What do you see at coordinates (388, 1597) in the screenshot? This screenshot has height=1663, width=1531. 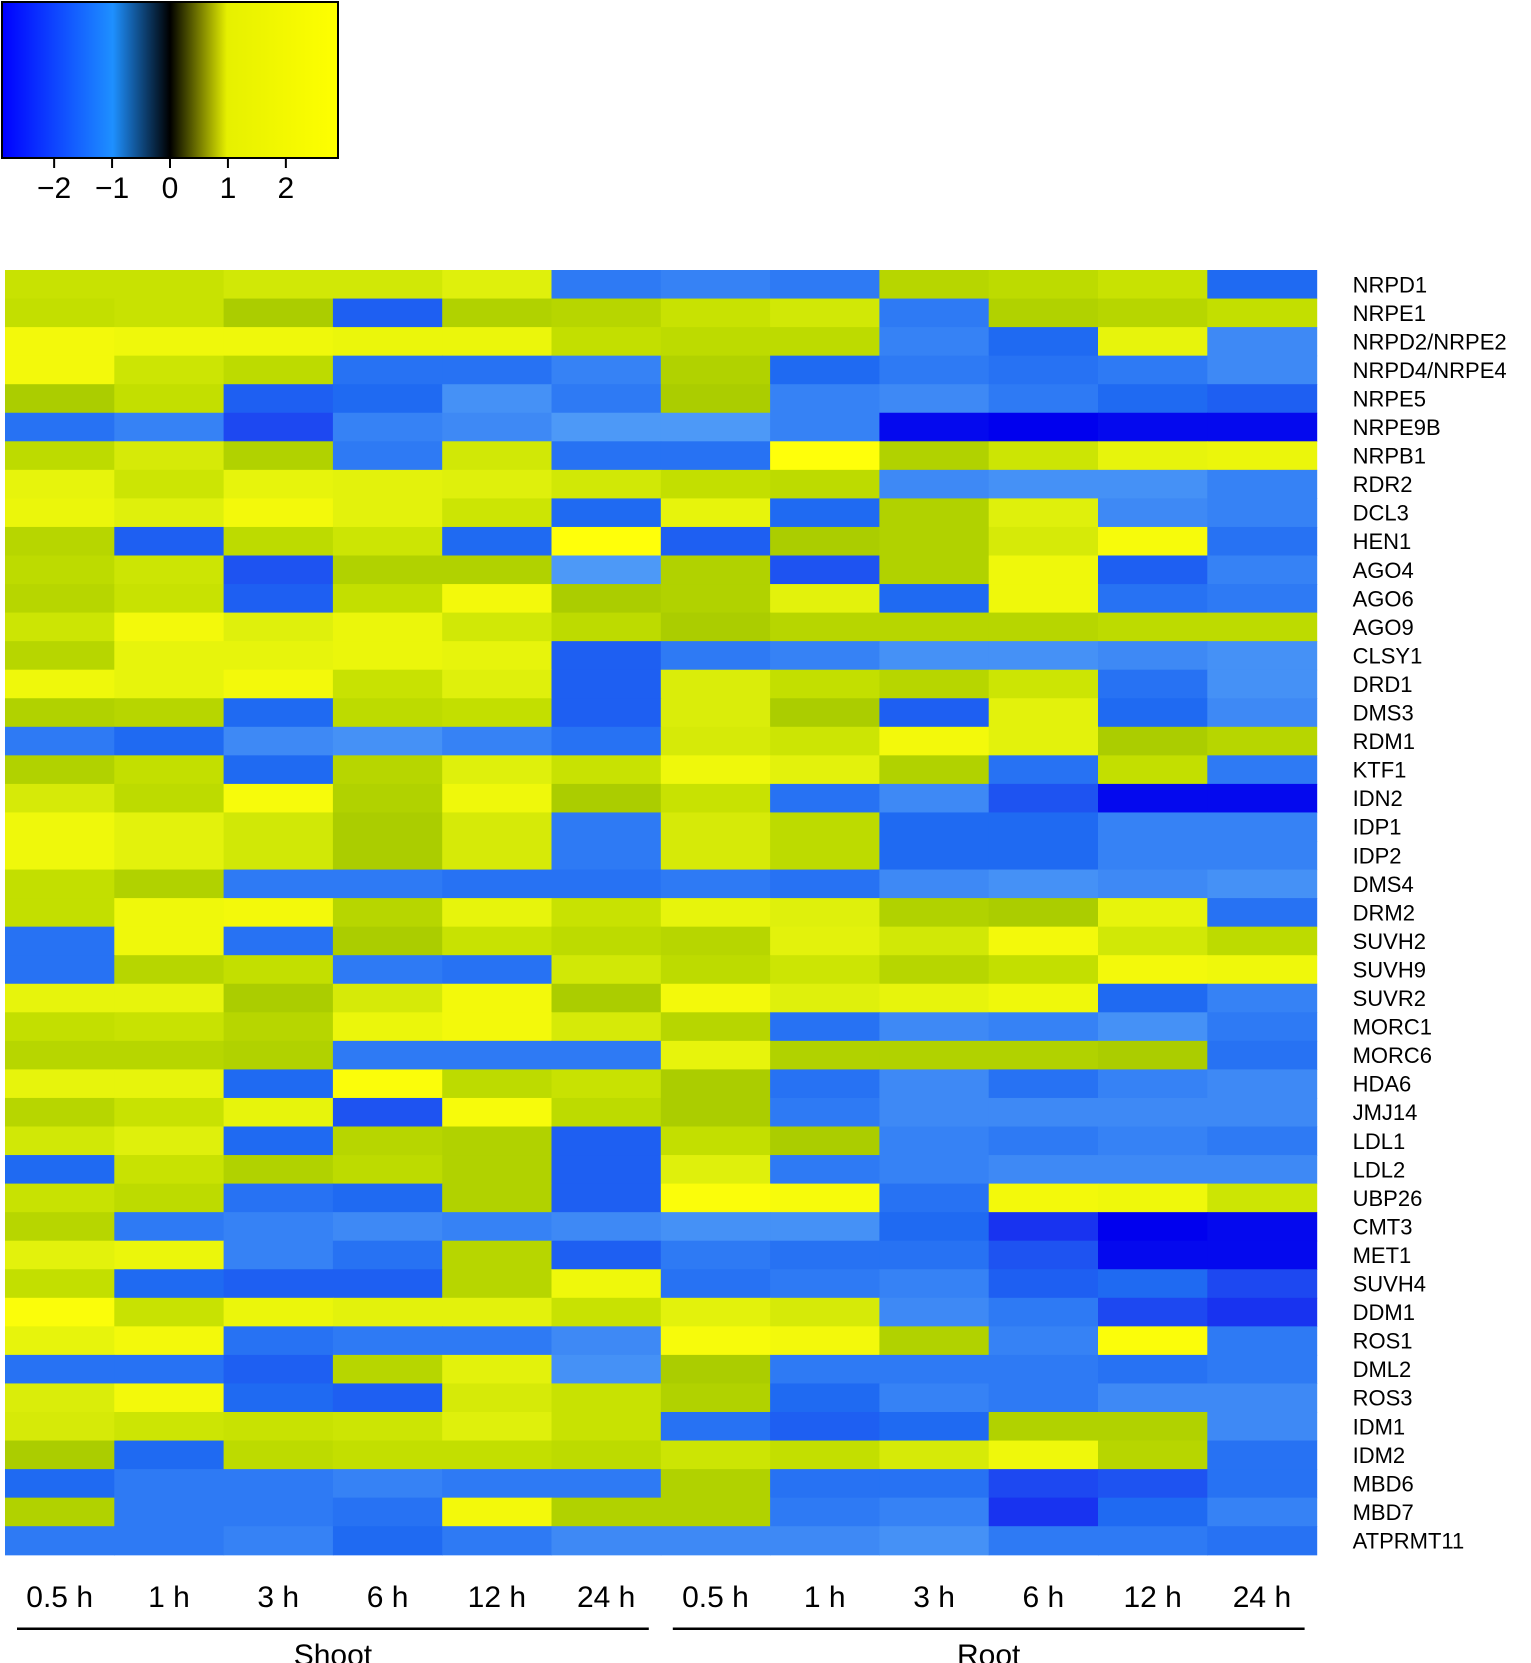 I see `column-label: 6 h` at bounding box center [388, 1597].